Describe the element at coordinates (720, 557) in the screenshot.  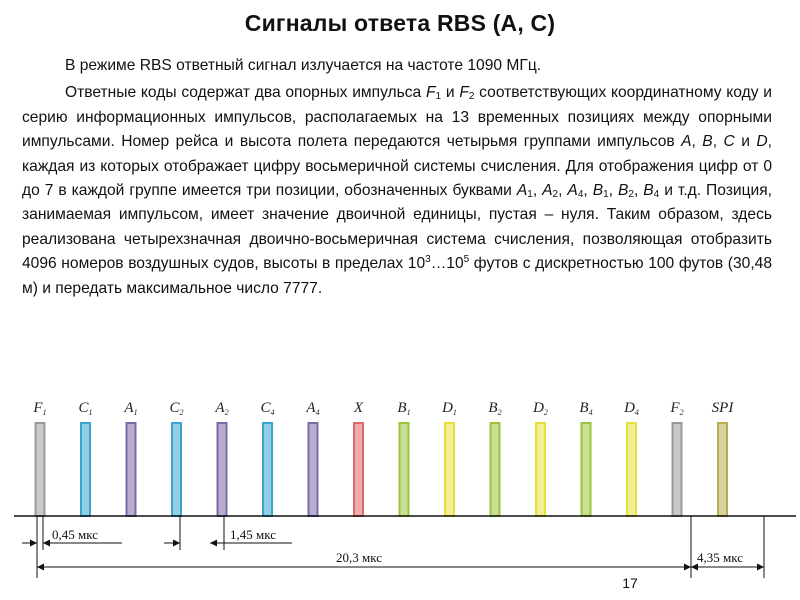
I see `dim-label-spi-offset: 4,35 мкс` at that location.